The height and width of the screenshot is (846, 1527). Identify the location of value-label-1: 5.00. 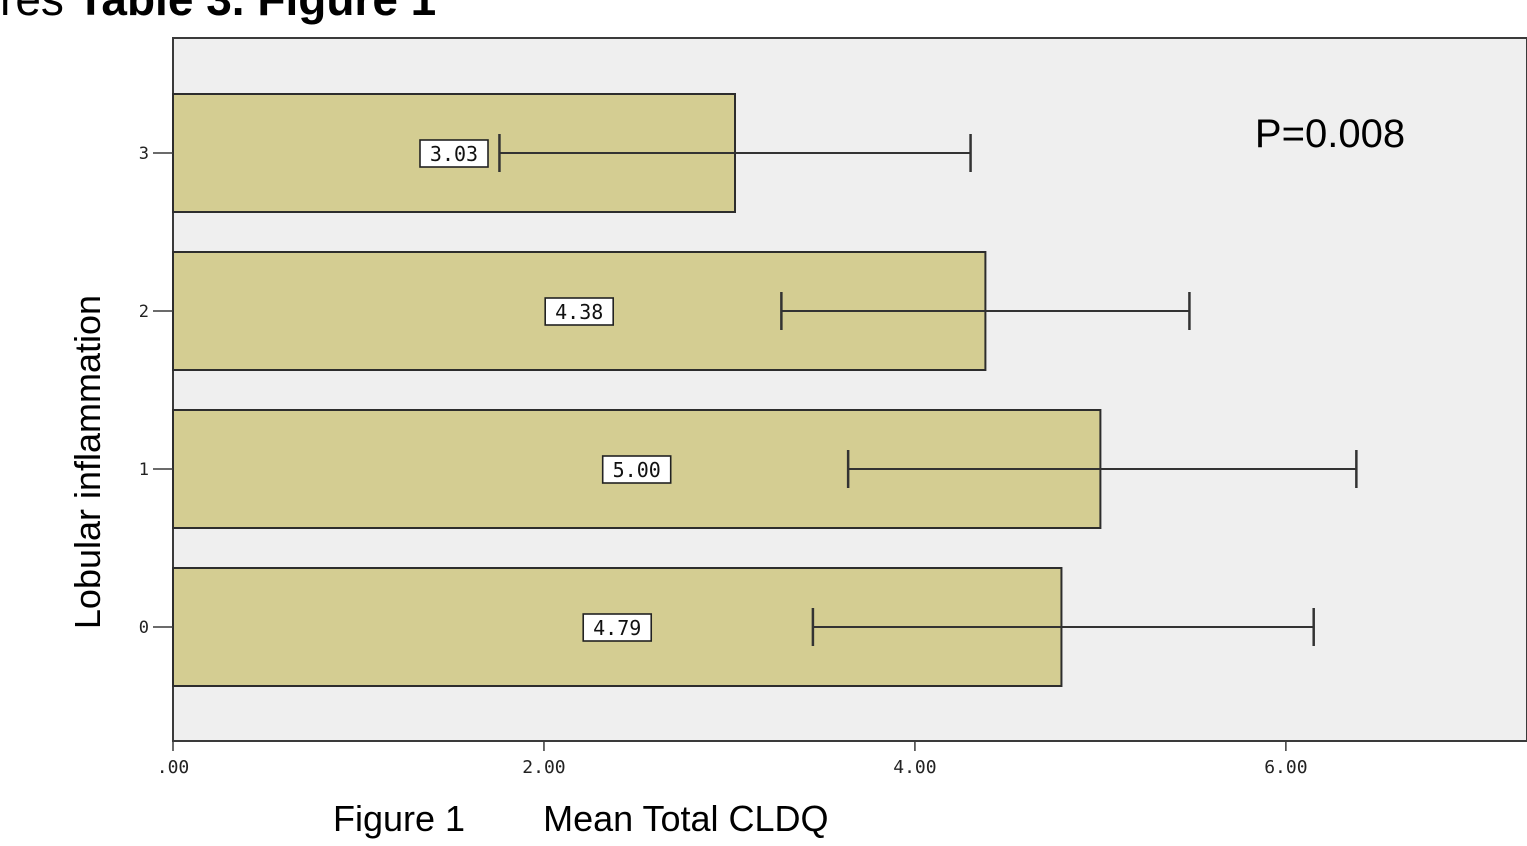
(636, 469).